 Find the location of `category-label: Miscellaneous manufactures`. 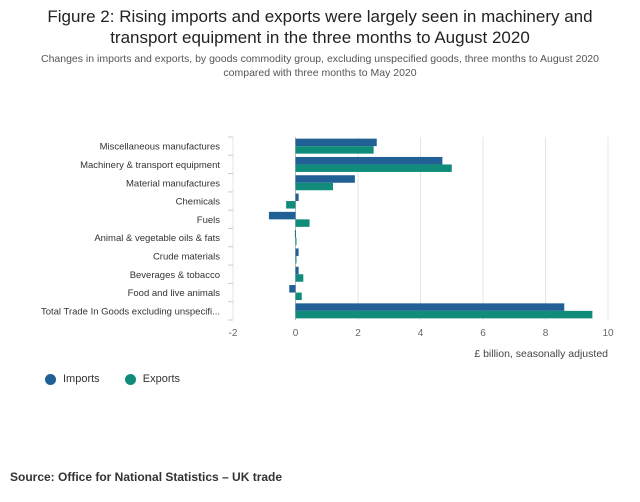

category-label: Miscellaneous manufactures is located at coordinates (160, 147).